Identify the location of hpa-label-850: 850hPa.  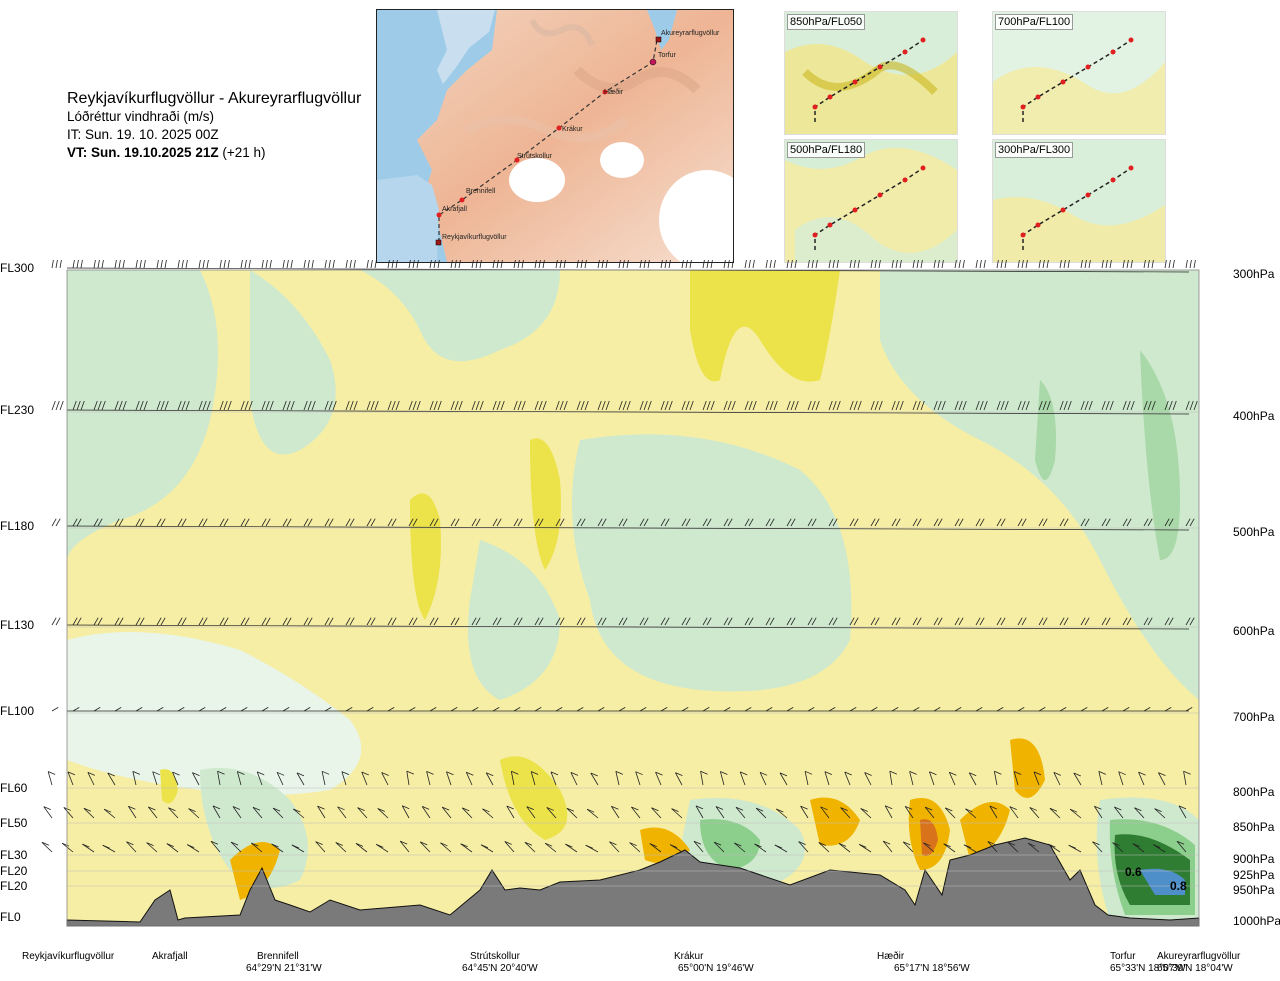
(1254, 827).